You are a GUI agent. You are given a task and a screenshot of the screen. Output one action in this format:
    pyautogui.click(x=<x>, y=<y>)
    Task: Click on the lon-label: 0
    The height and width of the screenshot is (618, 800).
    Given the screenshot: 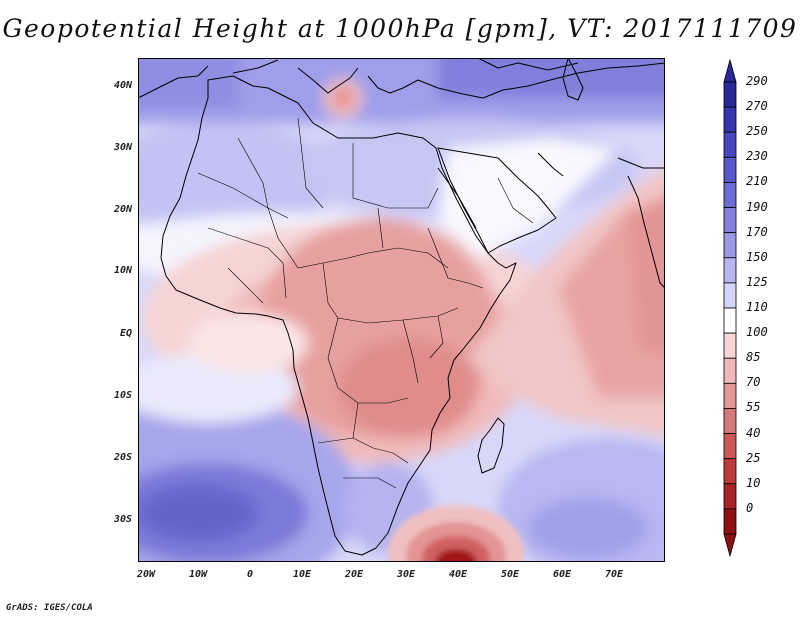 What is the action you would take?
    pyautogui.click(x=250, y=574)
    